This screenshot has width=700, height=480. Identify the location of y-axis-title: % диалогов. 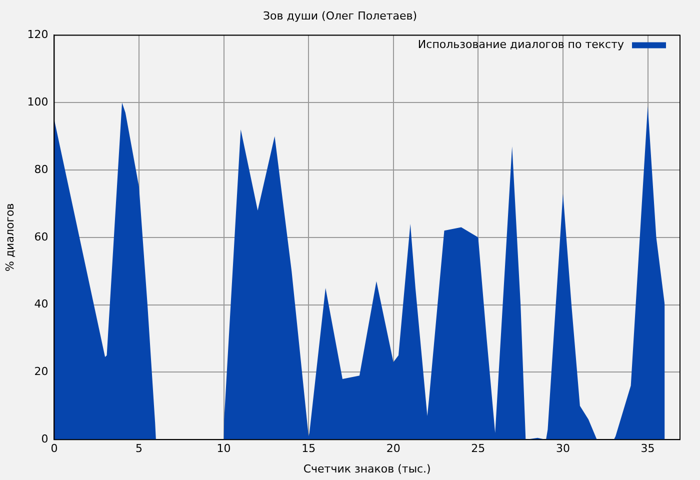
(9, 237).